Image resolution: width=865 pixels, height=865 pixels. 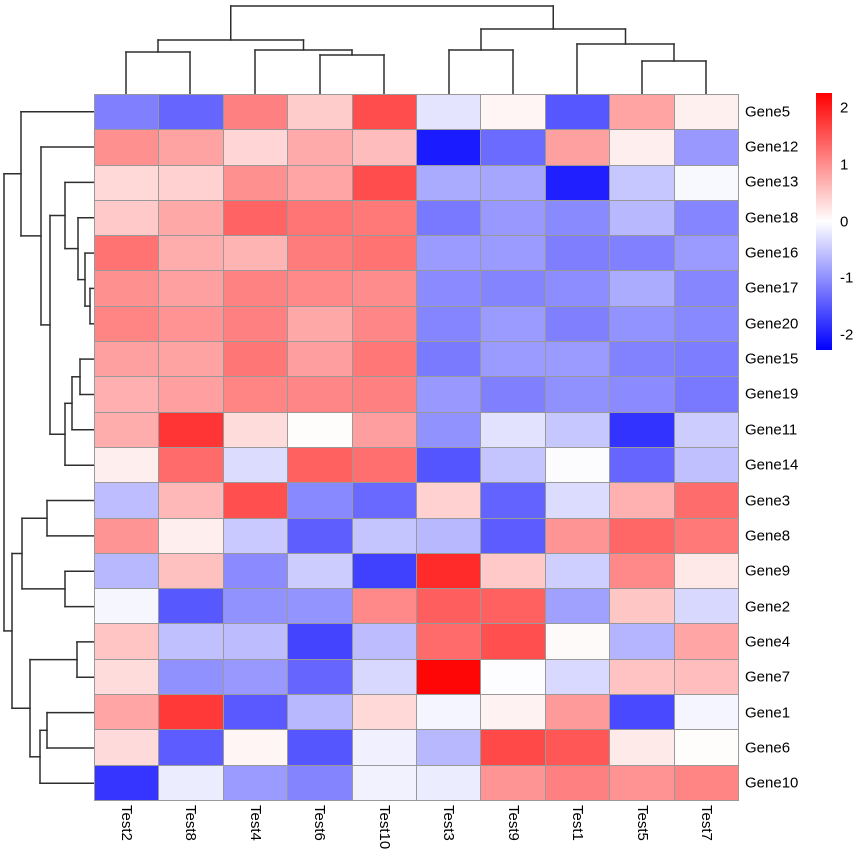 I want to click on column-label: Test4, so click(x=255, y=823).